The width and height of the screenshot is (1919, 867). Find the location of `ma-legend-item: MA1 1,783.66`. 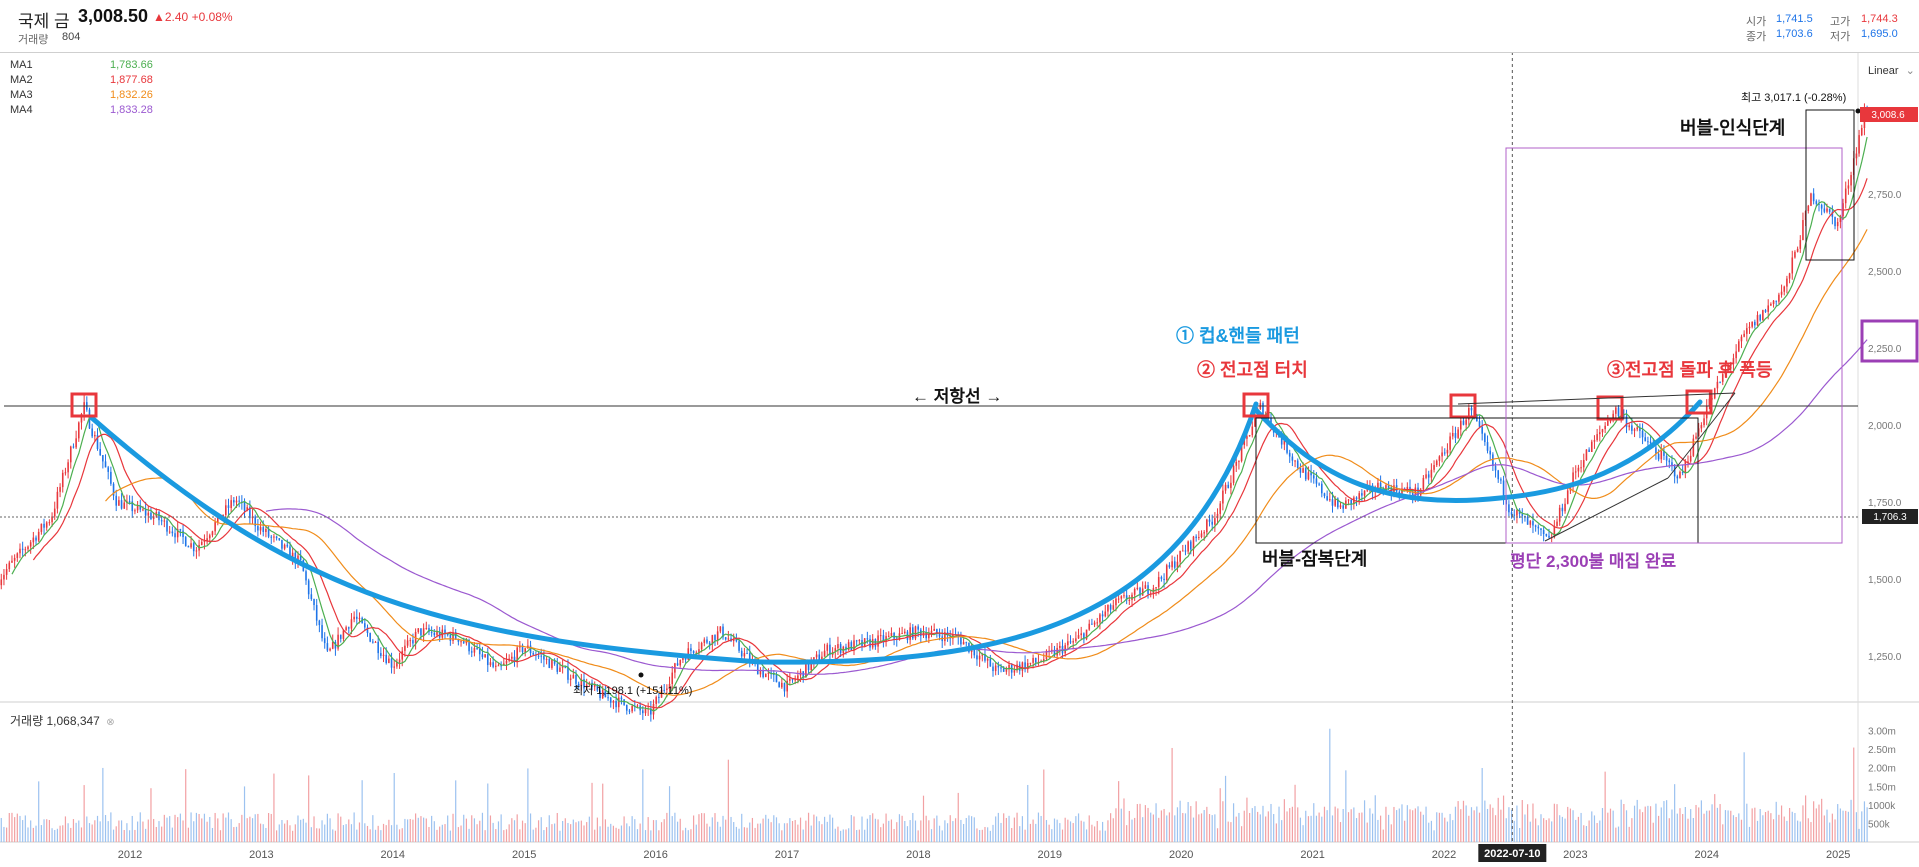

ma-legend-item: MA1 1,783.66 is located at coordinates (90, 65).